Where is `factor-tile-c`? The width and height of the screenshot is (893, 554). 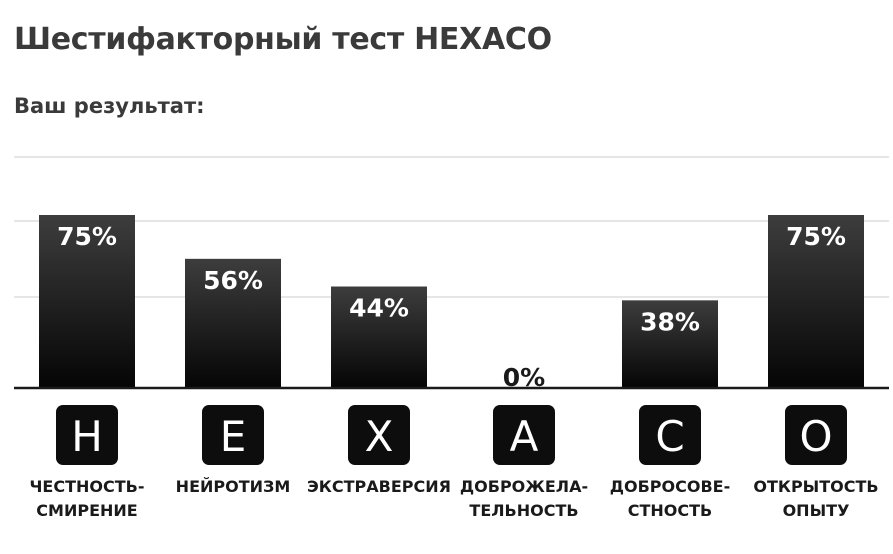
factor-tile-c is located at coordinates (670, 435).